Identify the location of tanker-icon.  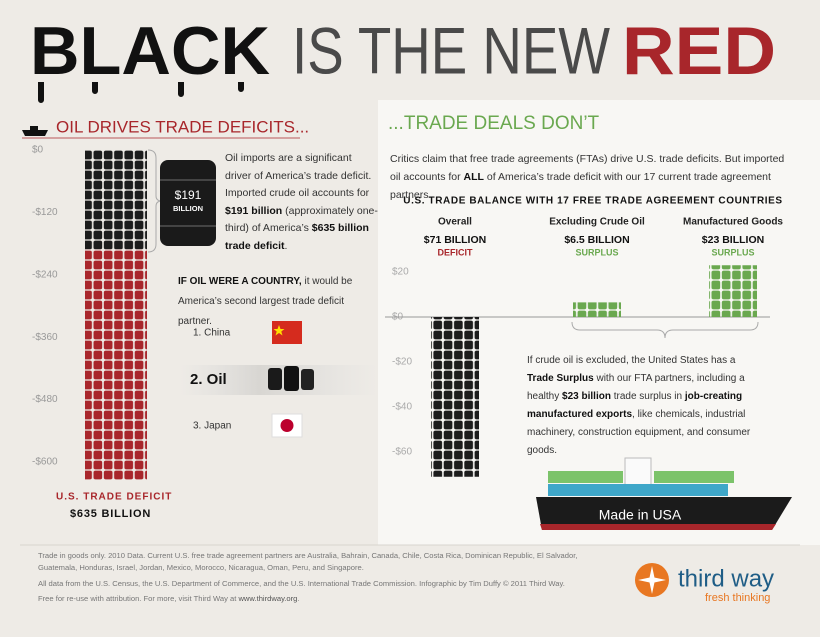
(35, 131).